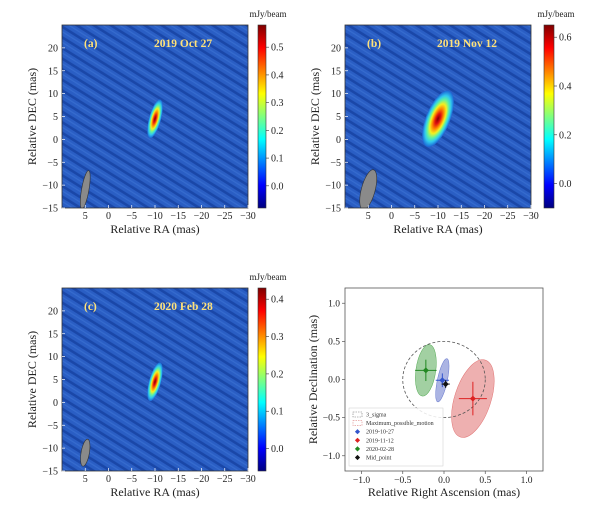  What do you see at coordinates (396, 437) in the screenshot?
I see `legend-box` at bounding box center [396, 437].